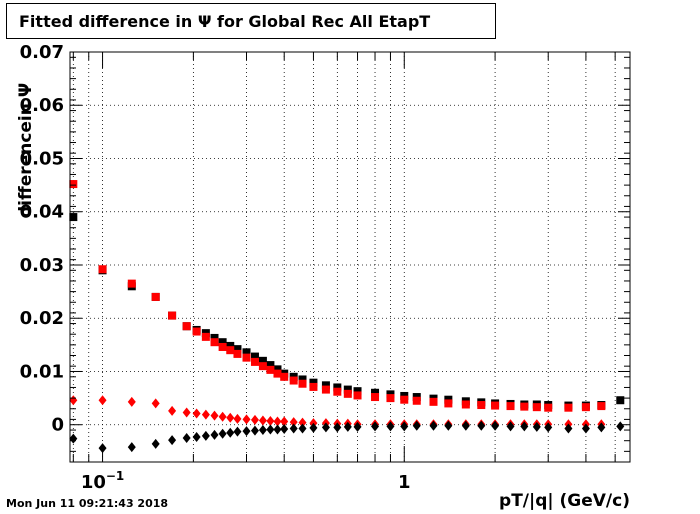  What do you see at coordinates (42, 158) in the screenshot?
I see `y-tick-label: 0.05` at bounding box center [42, 158].